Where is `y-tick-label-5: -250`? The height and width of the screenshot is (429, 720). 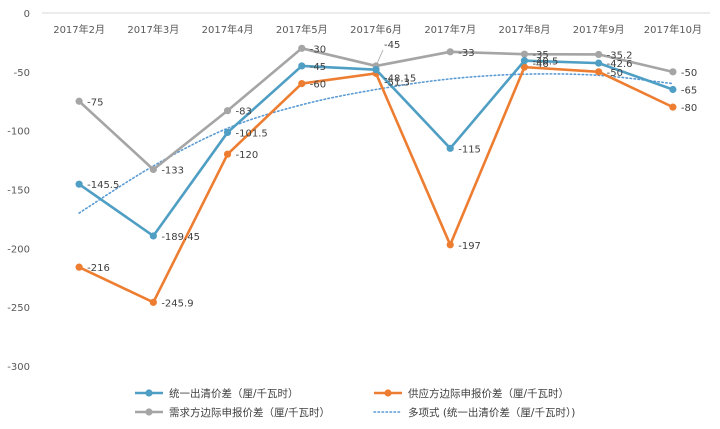
y-tick-label-5: -250 is located at coordinates (18, 308).